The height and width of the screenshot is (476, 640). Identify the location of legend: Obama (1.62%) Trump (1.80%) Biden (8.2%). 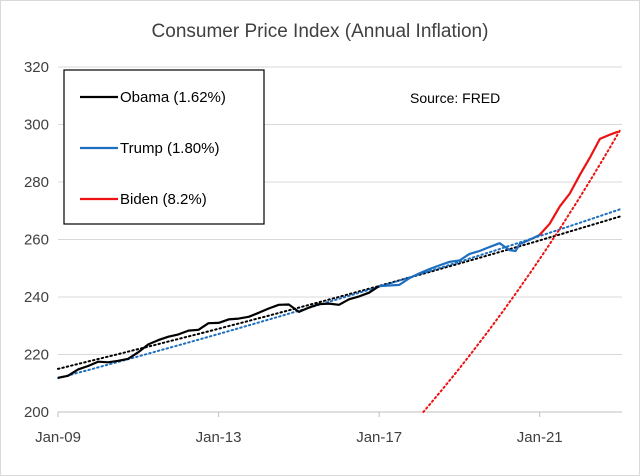
(164, 147).